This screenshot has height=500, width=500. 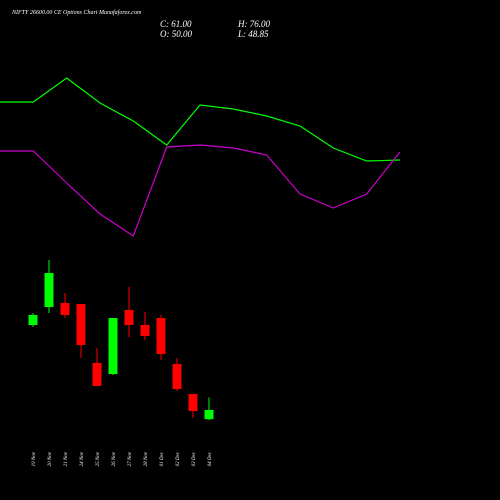 What do you see at coordinates (253, 24) in the screenshot?
I see `high-label: H: 76.00` at bounding box center [253, 24].